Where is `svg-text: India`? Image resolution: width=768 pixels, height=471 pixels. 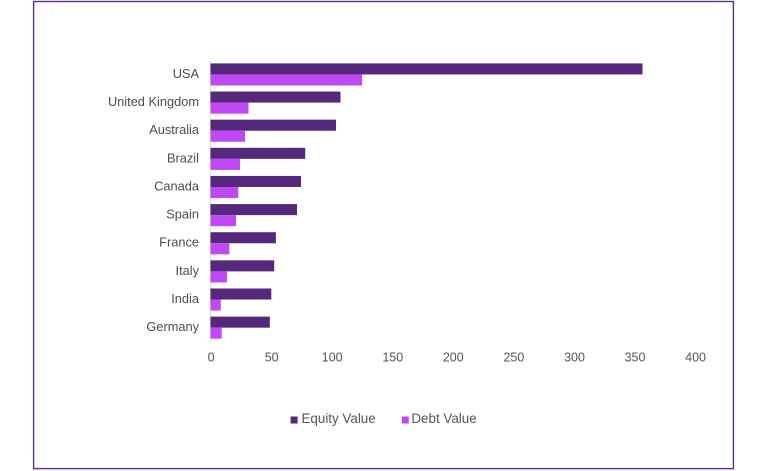
svg-text: India is located at coordinates (185, 298).